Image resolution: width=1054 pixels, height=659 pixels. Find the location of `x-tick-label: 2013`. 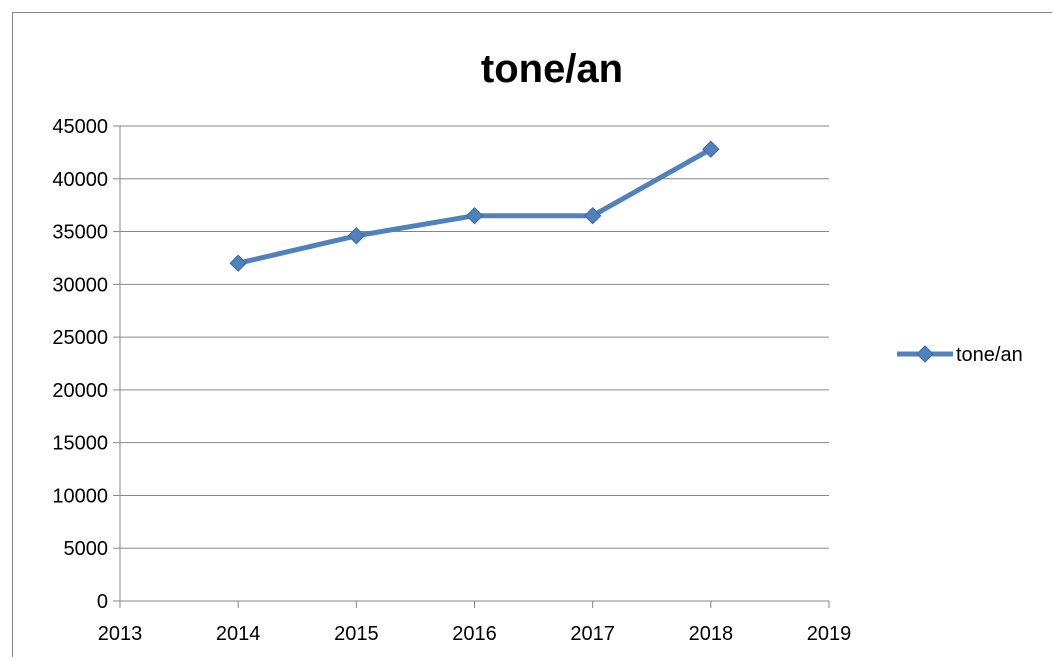

x-tick-label: 2013 is located at coordinates (120, 634).